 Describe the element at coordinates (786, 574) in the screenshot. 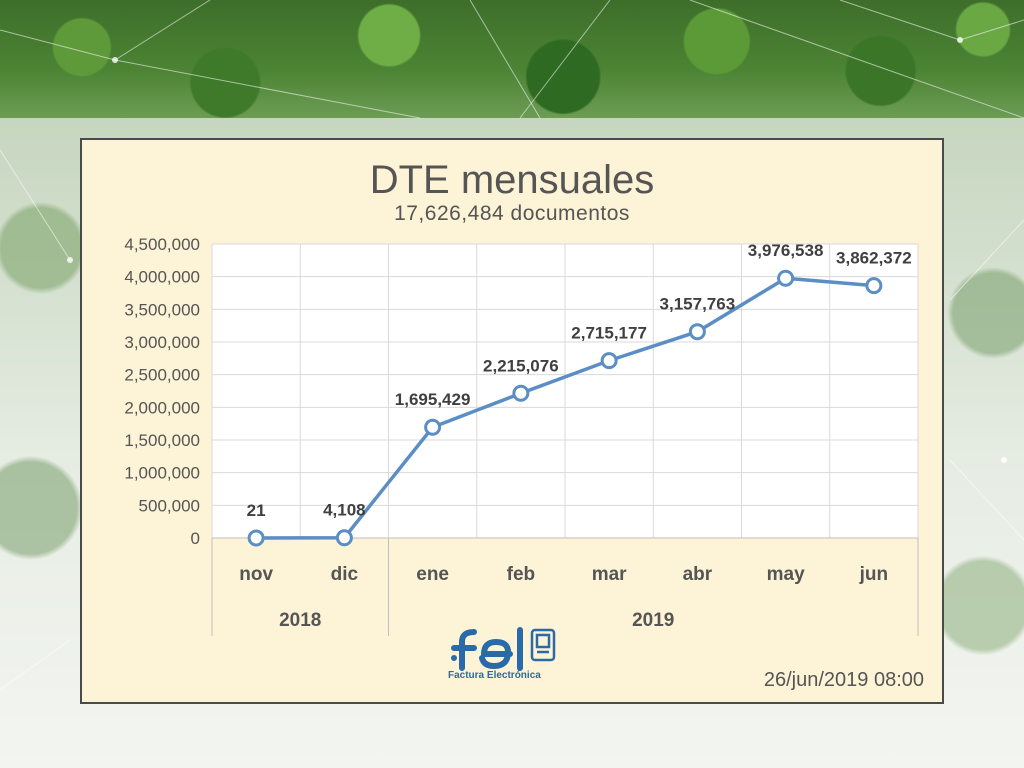

I see `x-tick-label: may` at that location.